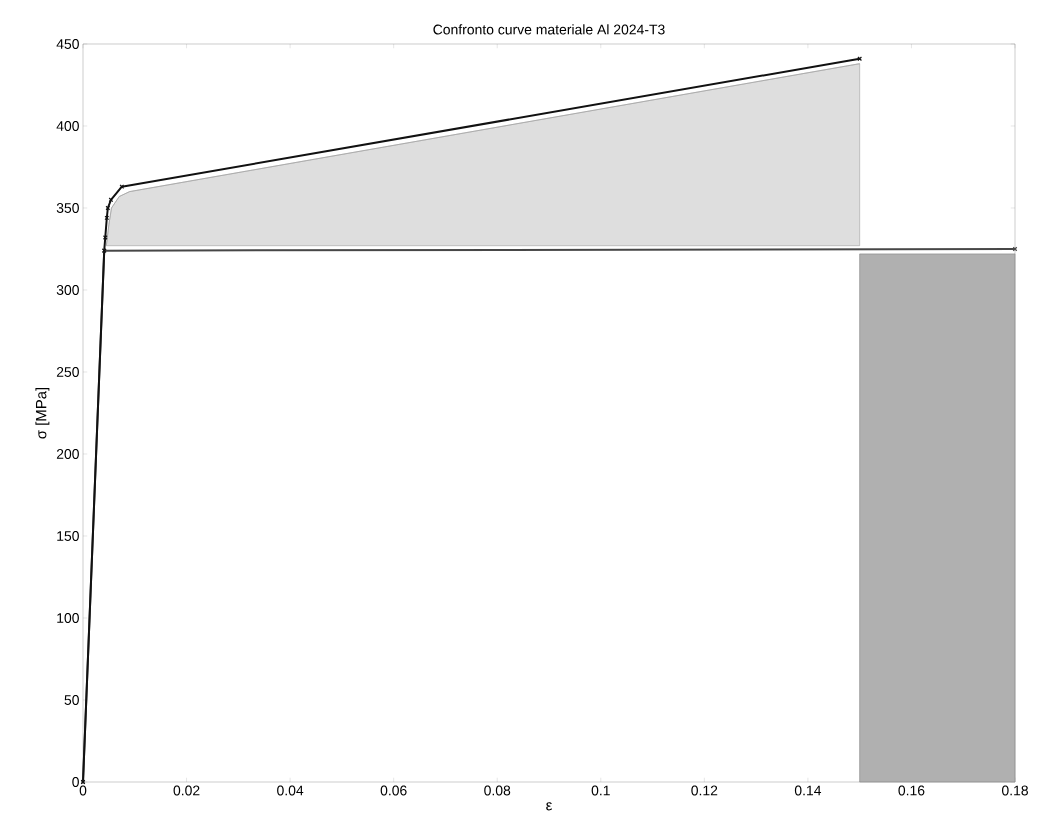  I want to click on x-tick-label: 0.1, so click(600, 790).